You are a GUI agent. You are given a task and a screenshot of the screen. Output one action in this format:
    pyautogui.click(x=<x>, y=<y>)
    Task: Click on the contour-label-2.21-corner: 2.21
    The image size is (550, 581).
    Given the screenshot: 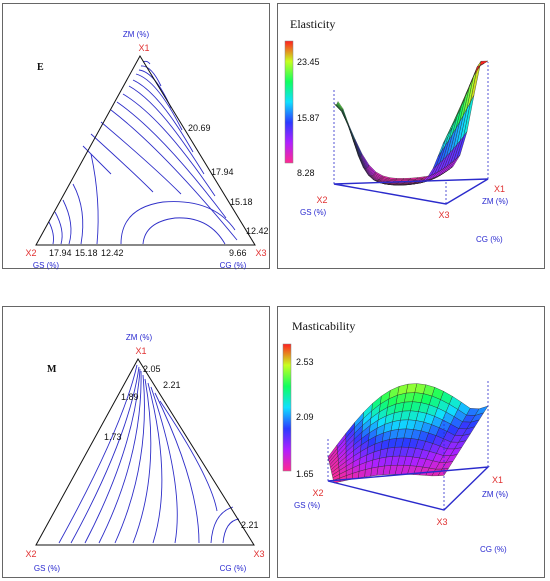 What is the action you would take?
    pyautogui.click(x=250, y=525)
    